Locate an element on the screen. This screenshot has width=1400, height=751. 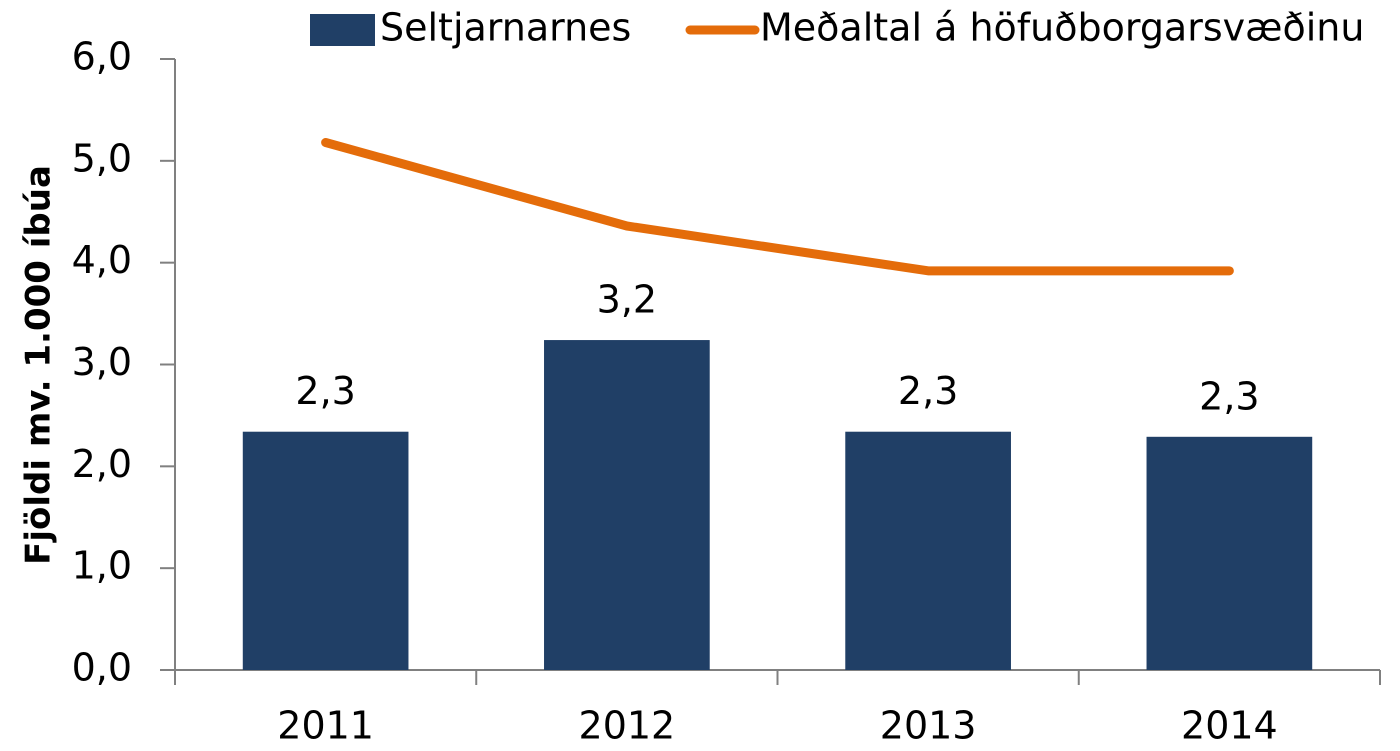
y-tick-label: 1,0 is located at coordinates (102, 566).